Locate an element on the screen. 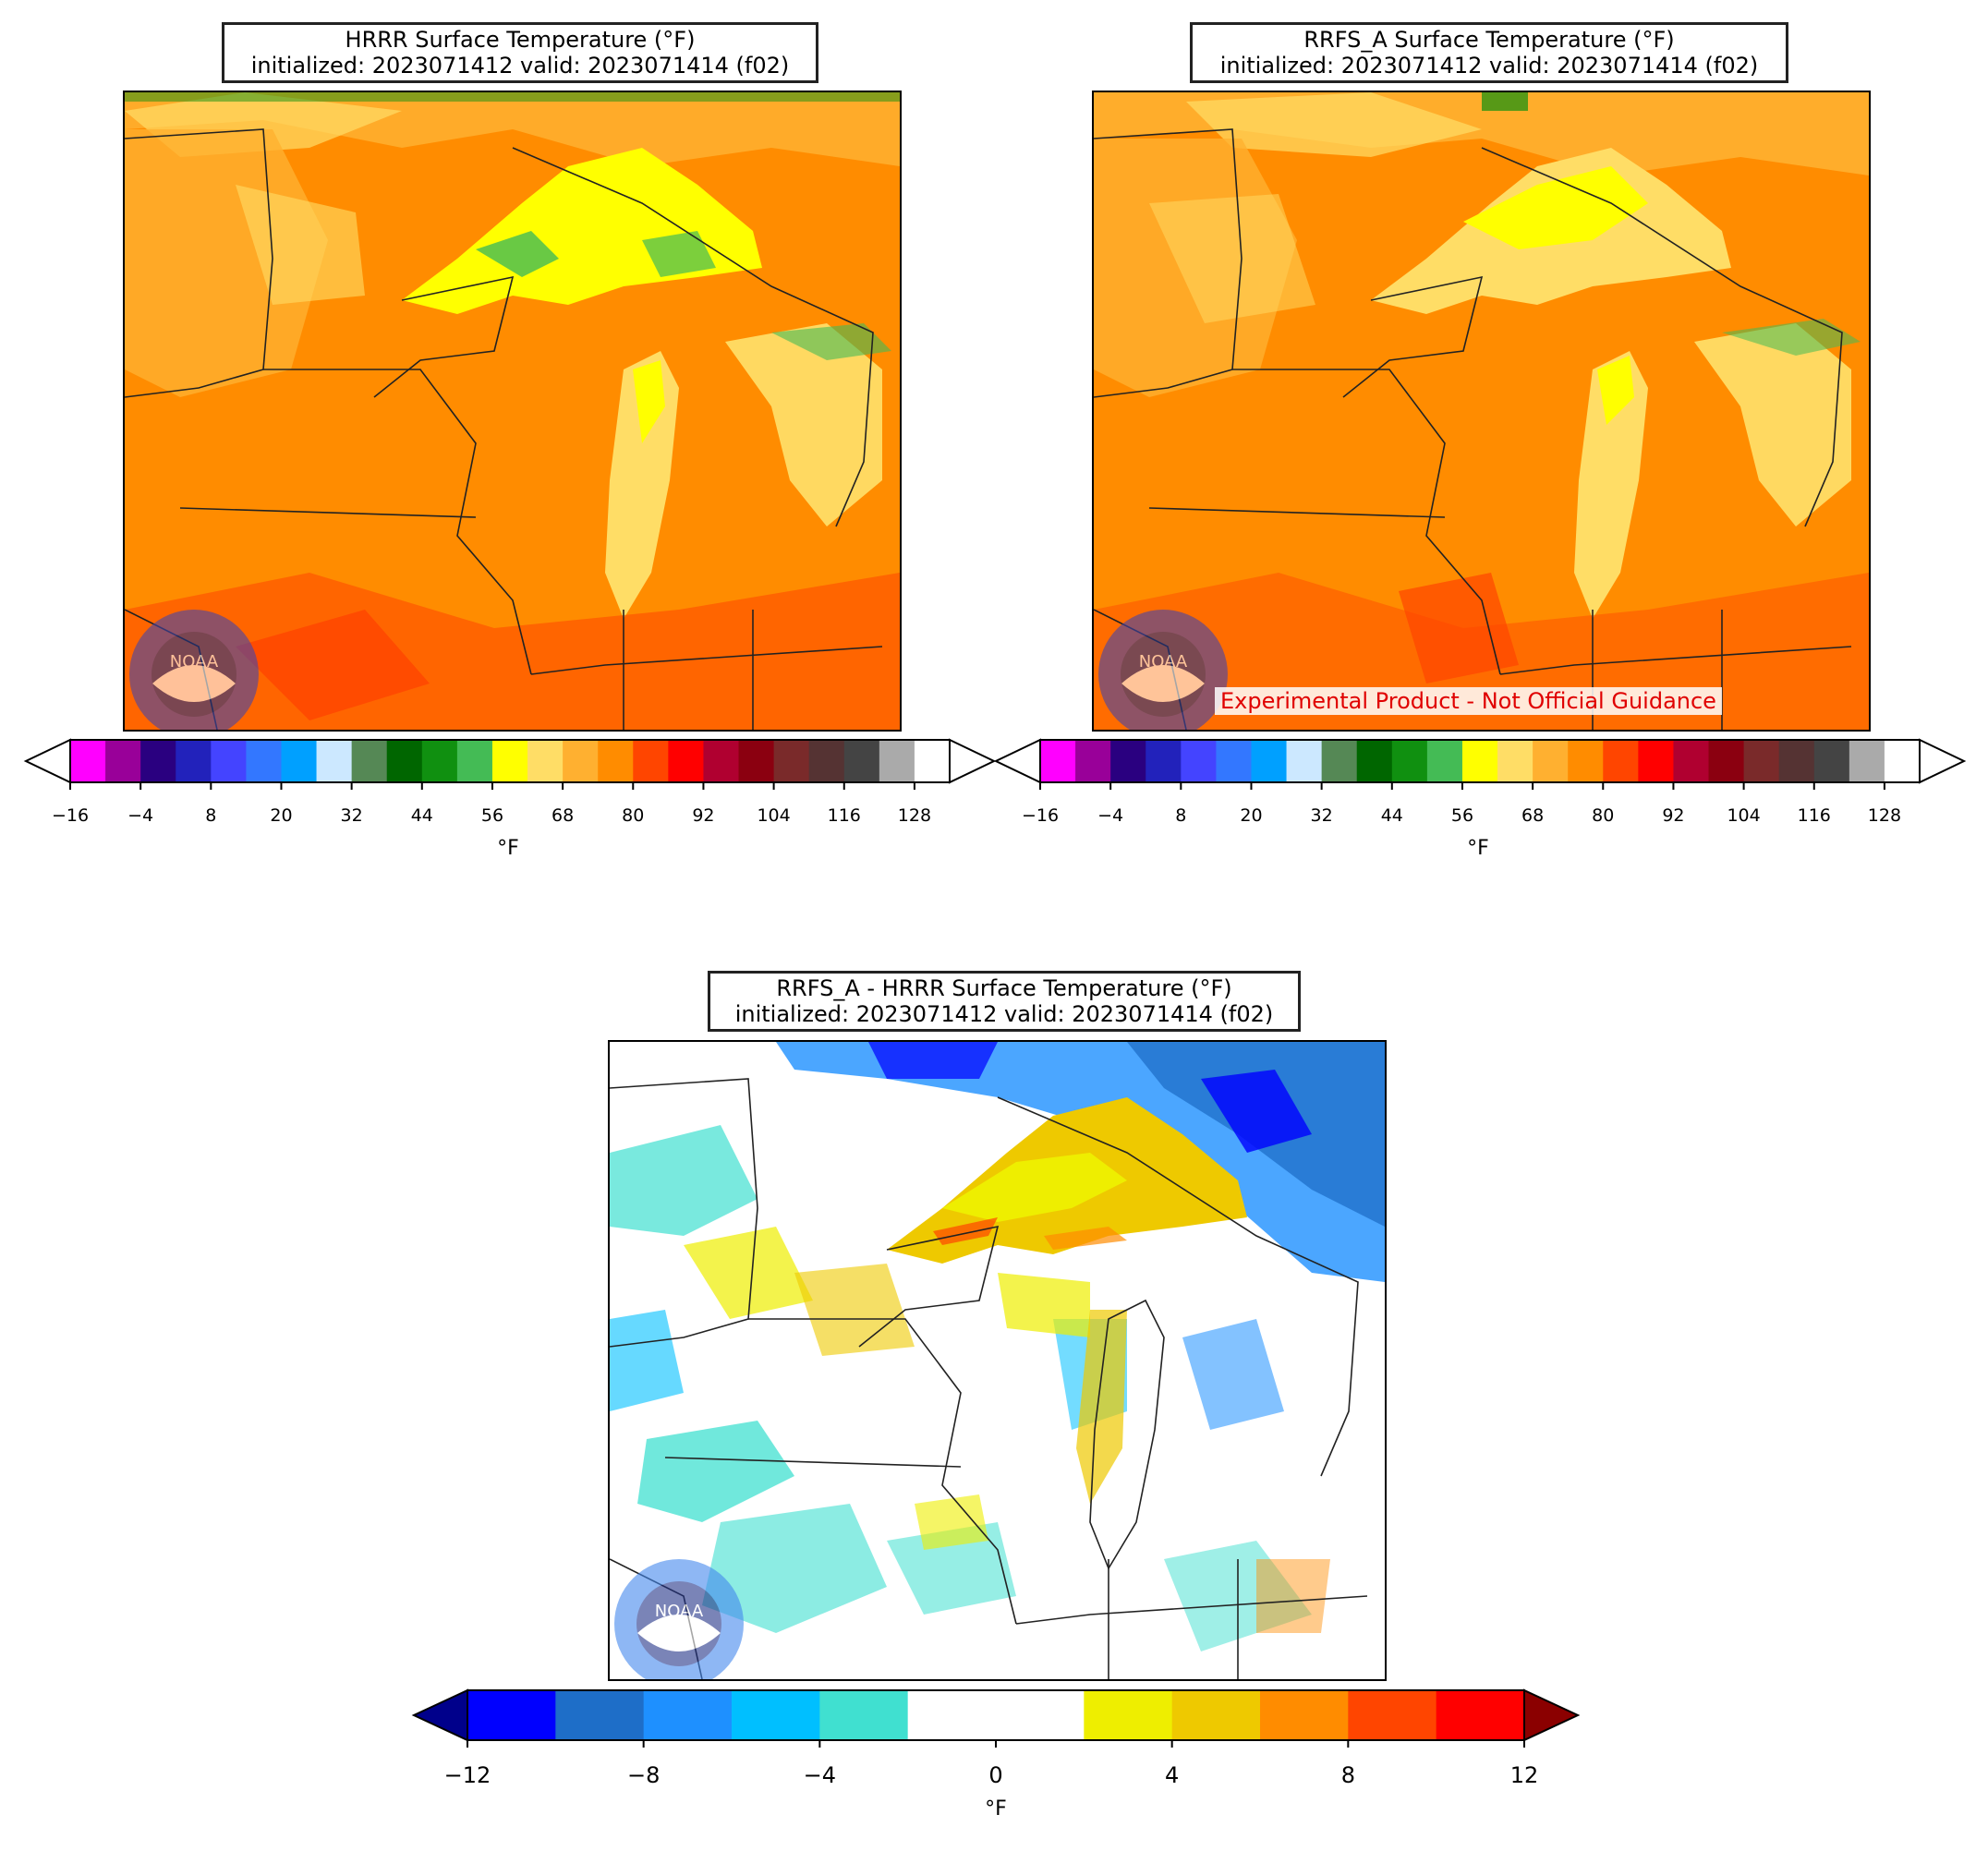 The image size is (1988, 1851). diff-colorbar-tick-label: 4 is located at coordinates (1172, 1775).